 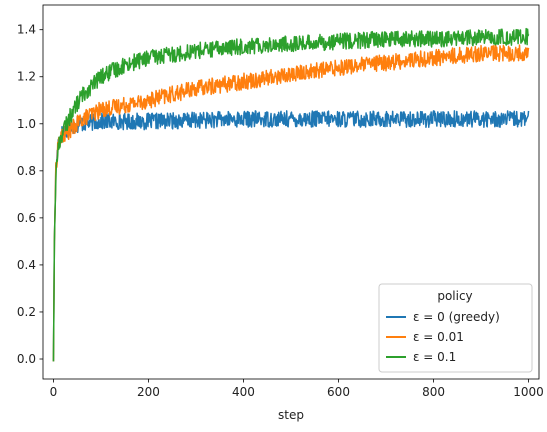 I want to click on legend: policy ε = 0 (greedy) ε = 0.01 ε = 0.1, so click(x=455, y=328).